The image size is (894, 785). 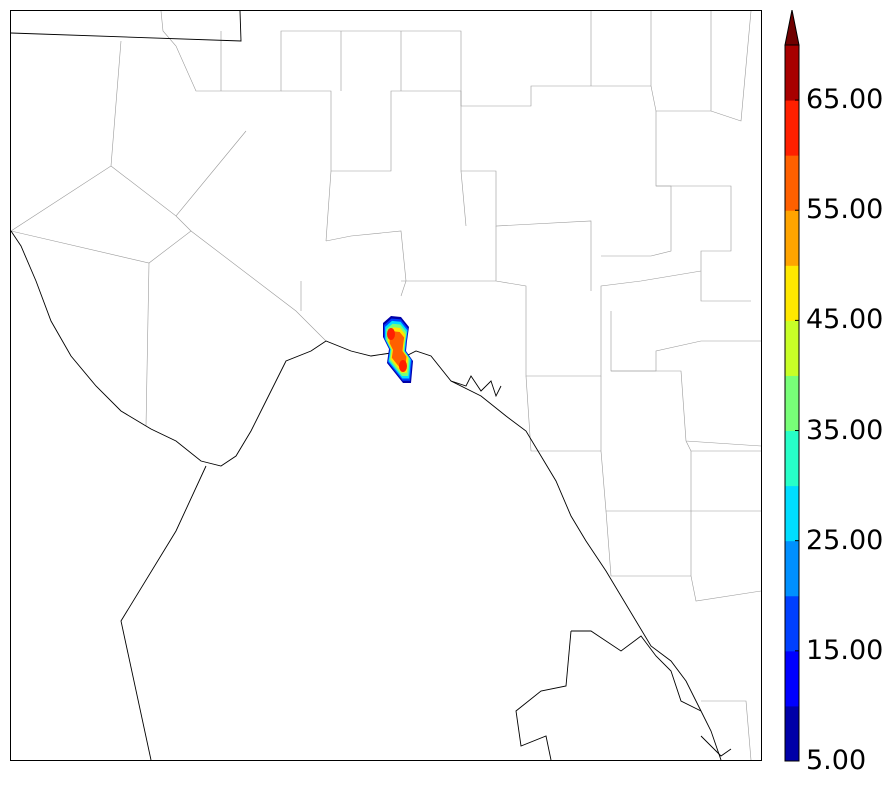 What do you see at coordinates (836, 760) in the screenshot?
I see `colorbar-tick-label: 5.00` at bounding box center [836, 760].